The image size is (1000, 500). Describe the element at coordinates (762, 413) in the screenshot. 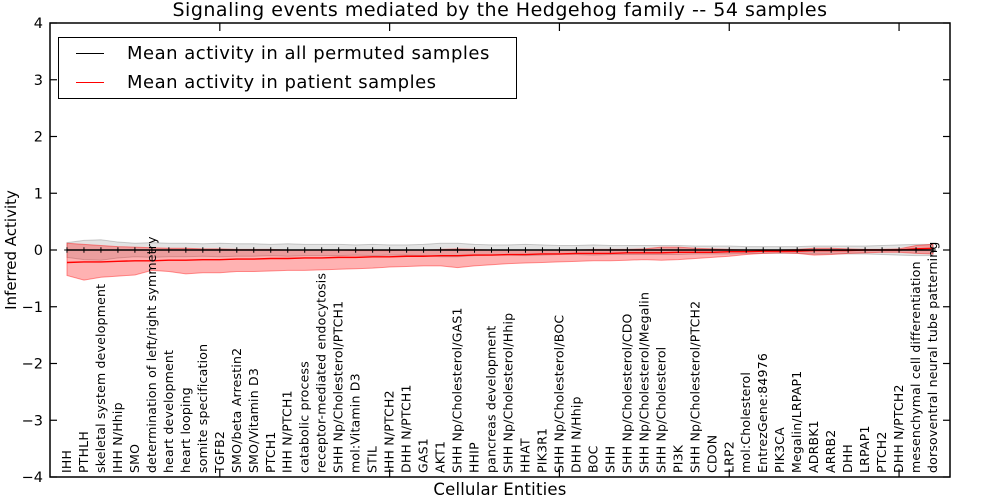

I see `x-tick-label: EntrezGene:84976` at that location.